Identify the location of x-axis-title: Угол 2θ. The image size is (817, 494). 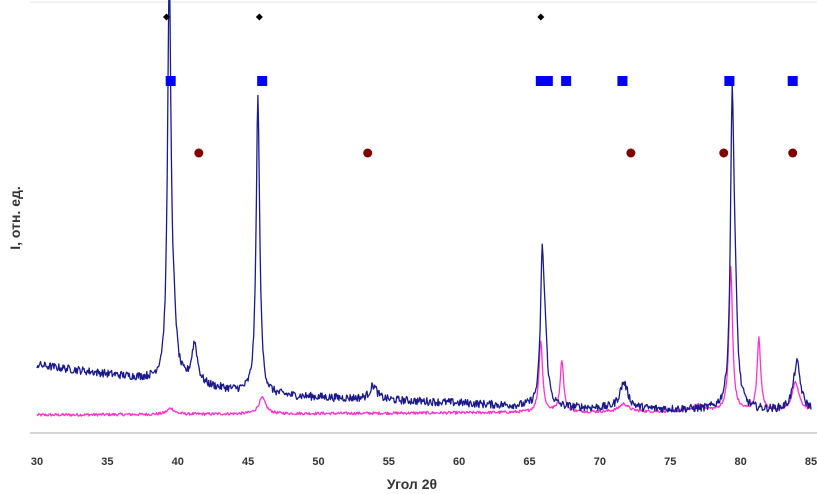
(412, 484).